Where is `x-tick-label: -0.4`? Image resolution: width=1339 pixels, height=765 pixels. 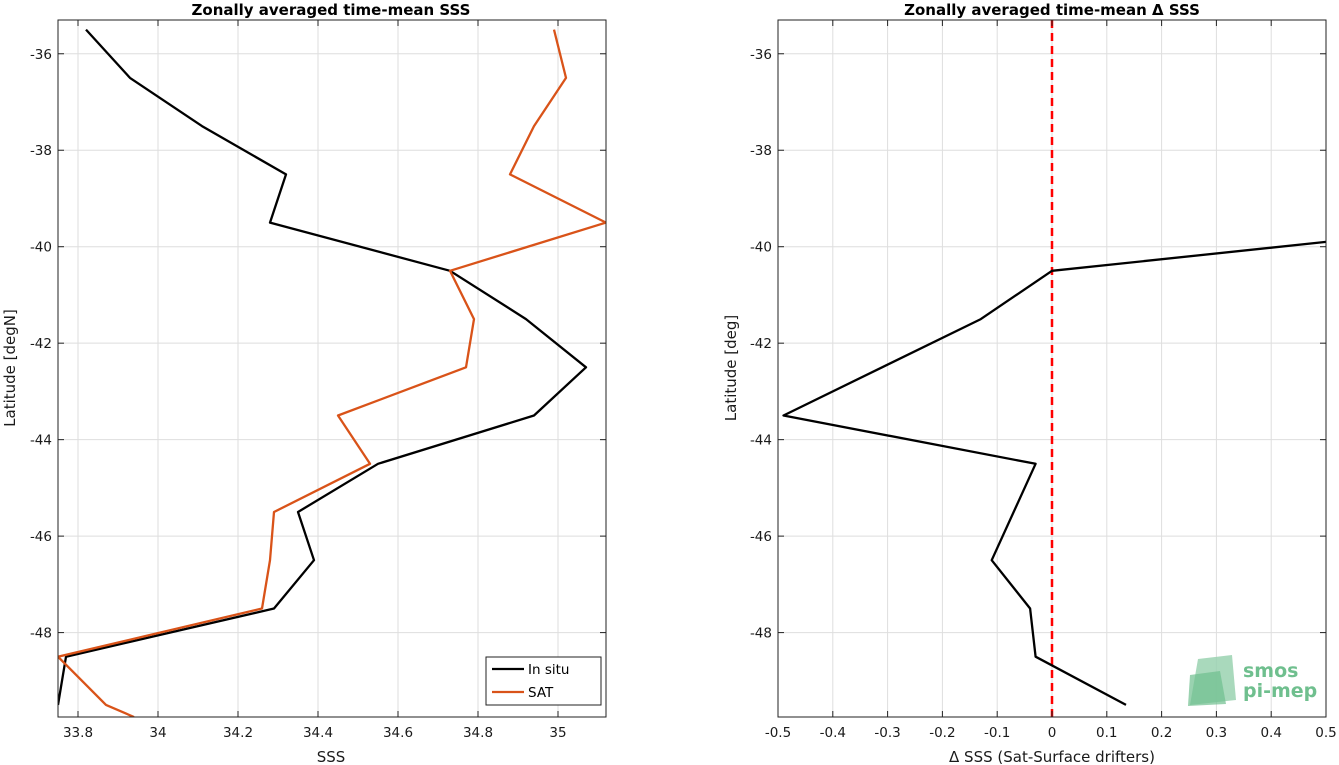 x-tick-label: -0.4 is located at coordinates (833, 733).